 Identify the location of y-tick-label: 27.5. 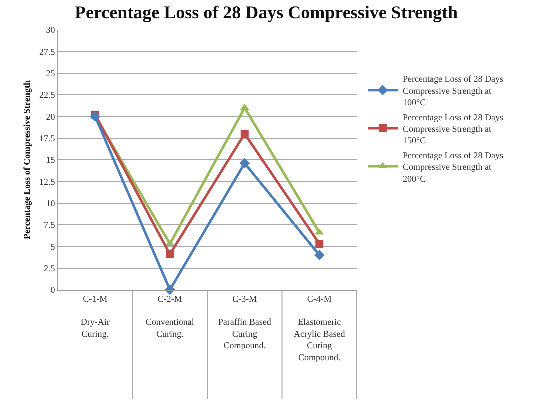
(47, 51).